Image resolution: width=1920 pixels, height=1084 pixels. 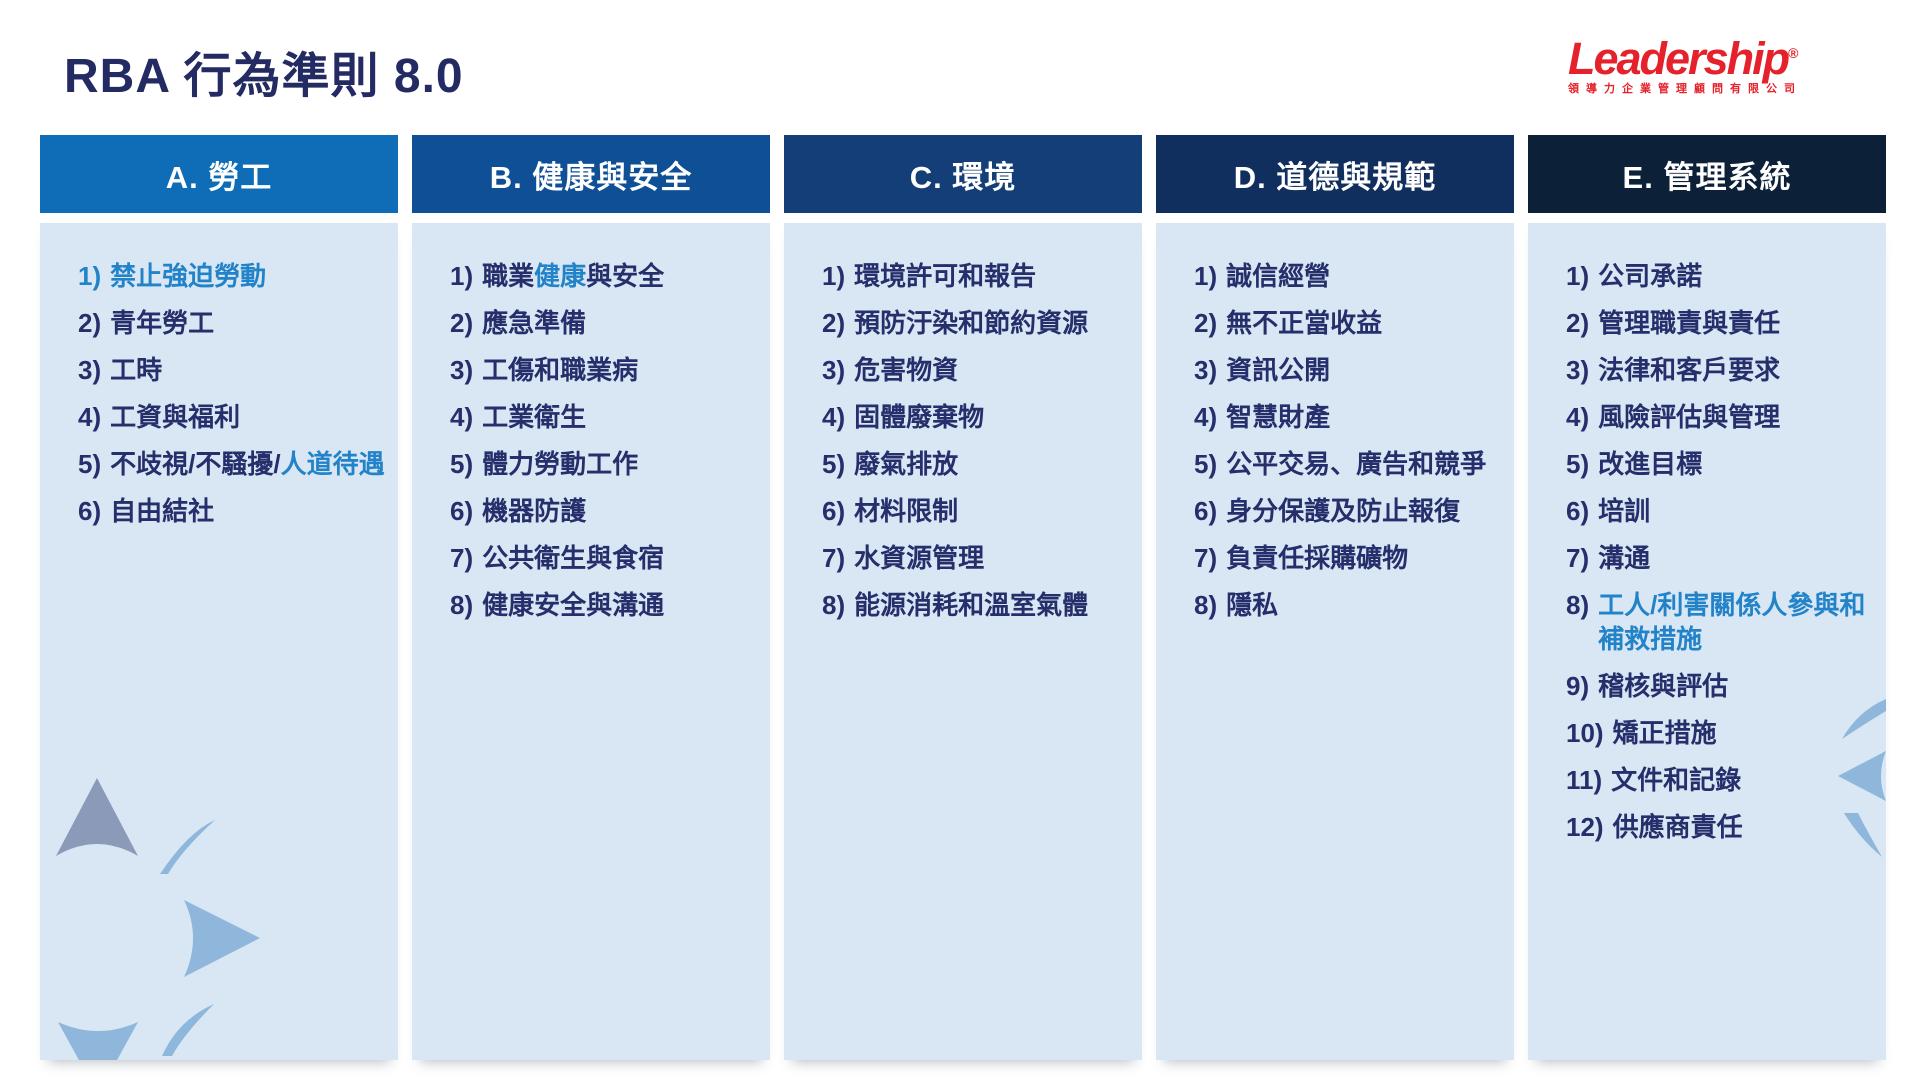 What do you see at coordinates (1736, 686) in the screenshot?
I see `item-text: 稽核與評估` at bounding box center [1736, 686].